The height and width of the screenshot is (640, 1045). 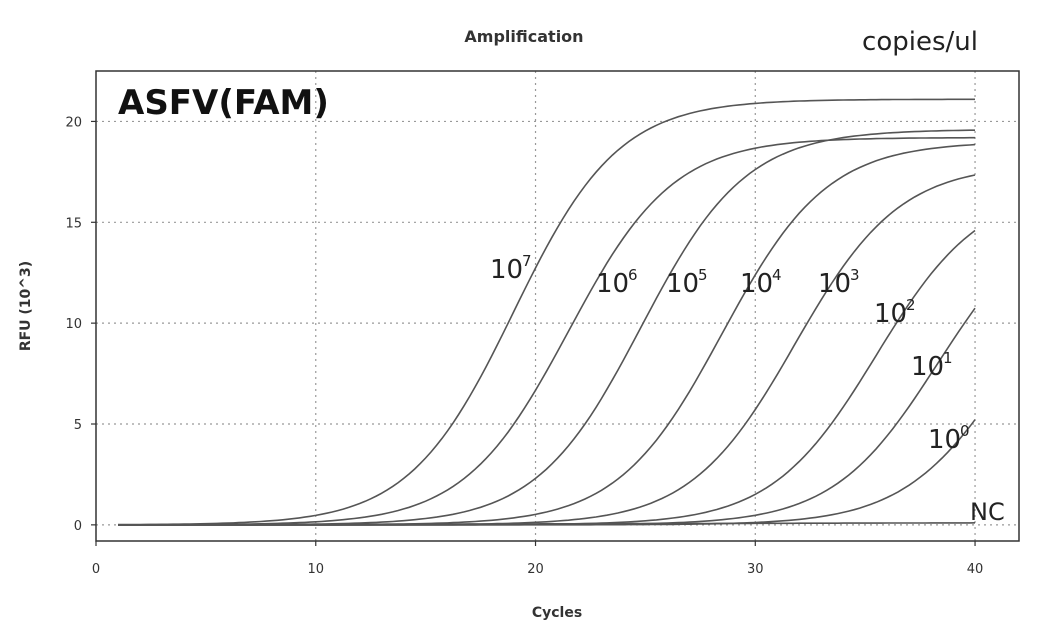 I want to click on series-label: 100, so click(x=949, y=438).